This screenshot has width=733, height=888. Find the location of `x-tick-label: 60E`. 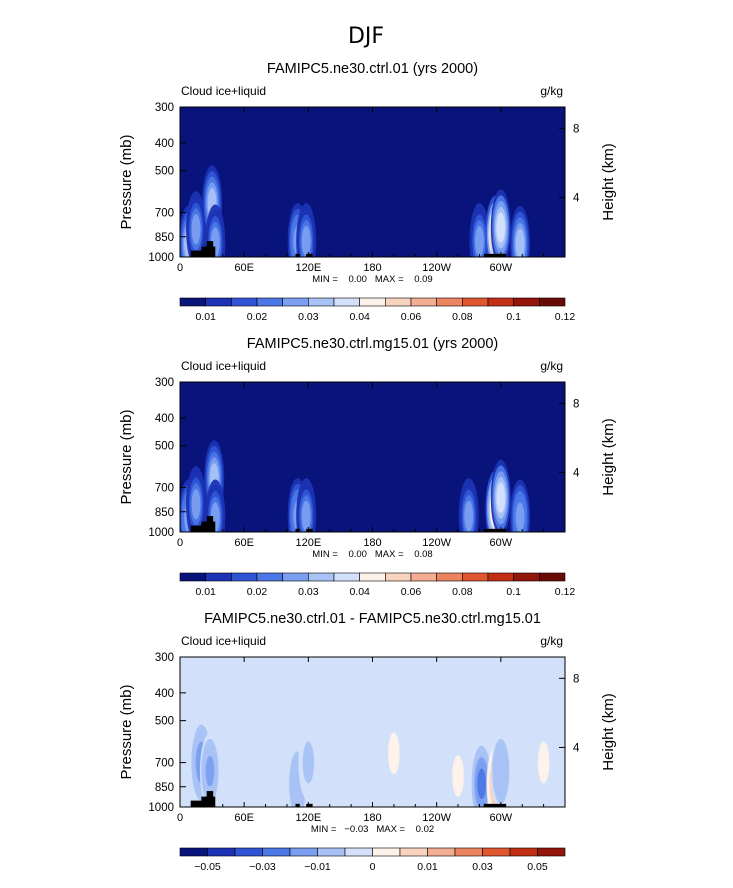

x-tick-label: 60E is located at coordinates (244, 543).